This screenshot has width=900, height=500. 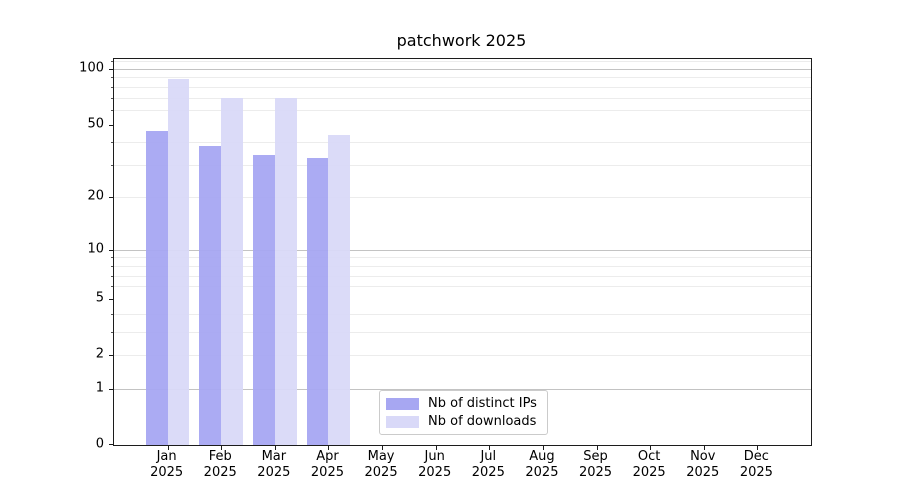 What do you see at coordinates (274, 456) in the screenshot?
I see `month-label: Mar` at bounding box center [274, 456].